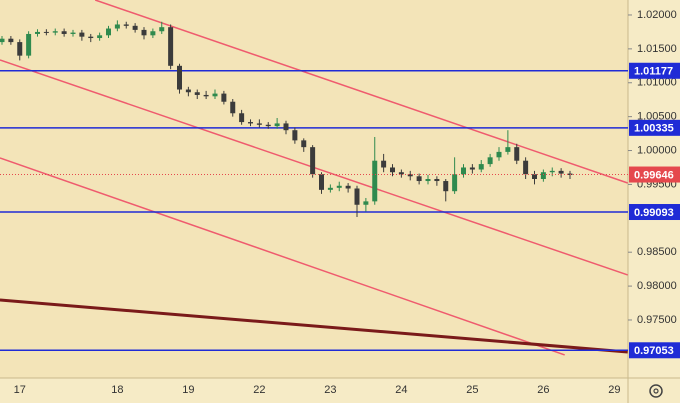  I want to click on level-label: 0.97053, so click(654, 351).